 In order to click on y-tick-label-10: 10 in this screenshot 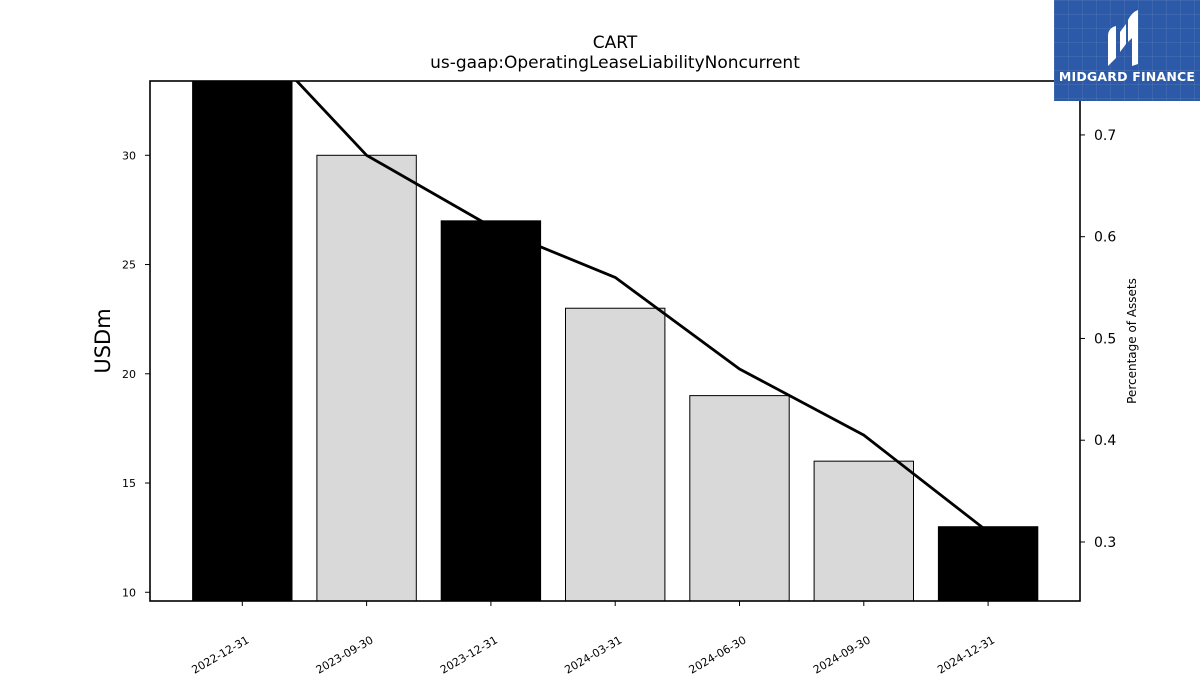, I will do `click(129, 592)`.